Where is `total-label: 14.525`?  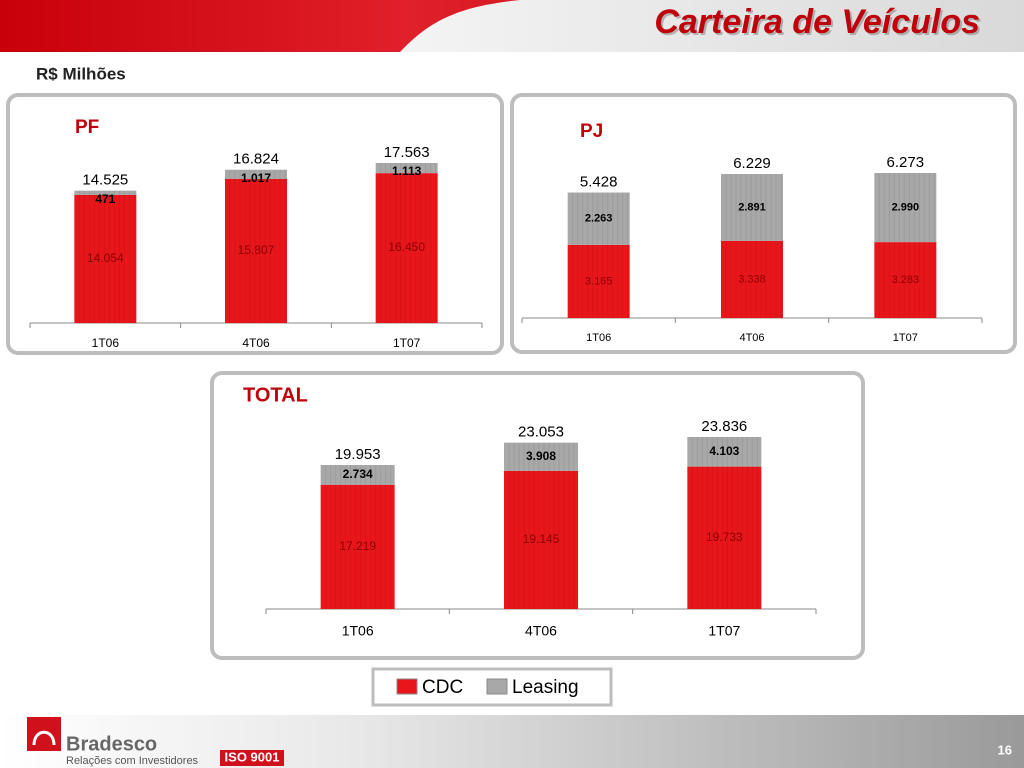
total-label: 14.525 is located at coordinates (105, 180).